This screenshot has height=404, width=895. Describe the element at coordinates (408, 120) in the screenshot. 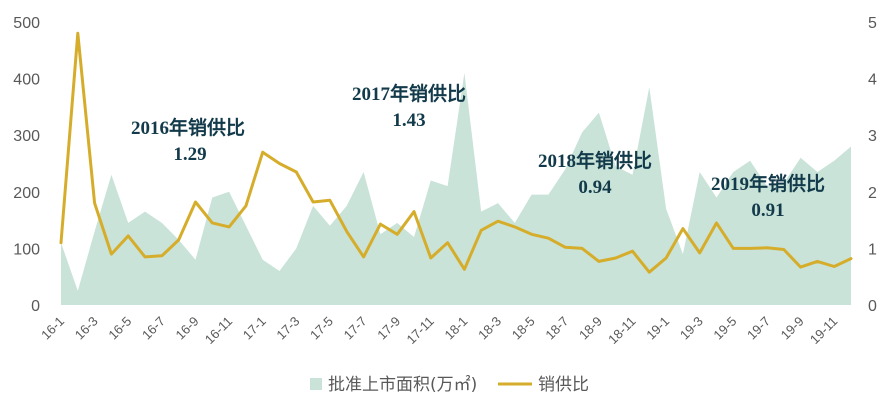

I see `annotation-ratio-value: 1.43` at that location.